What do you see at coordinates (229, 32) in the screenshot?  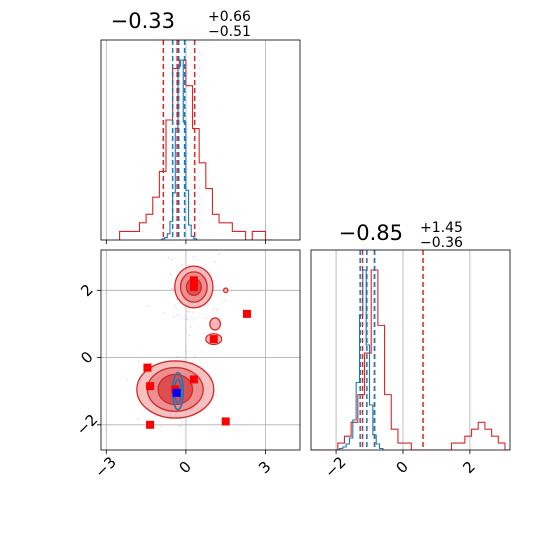 I see `title-lower-error: −0.51` at bounding box center [229, 32].